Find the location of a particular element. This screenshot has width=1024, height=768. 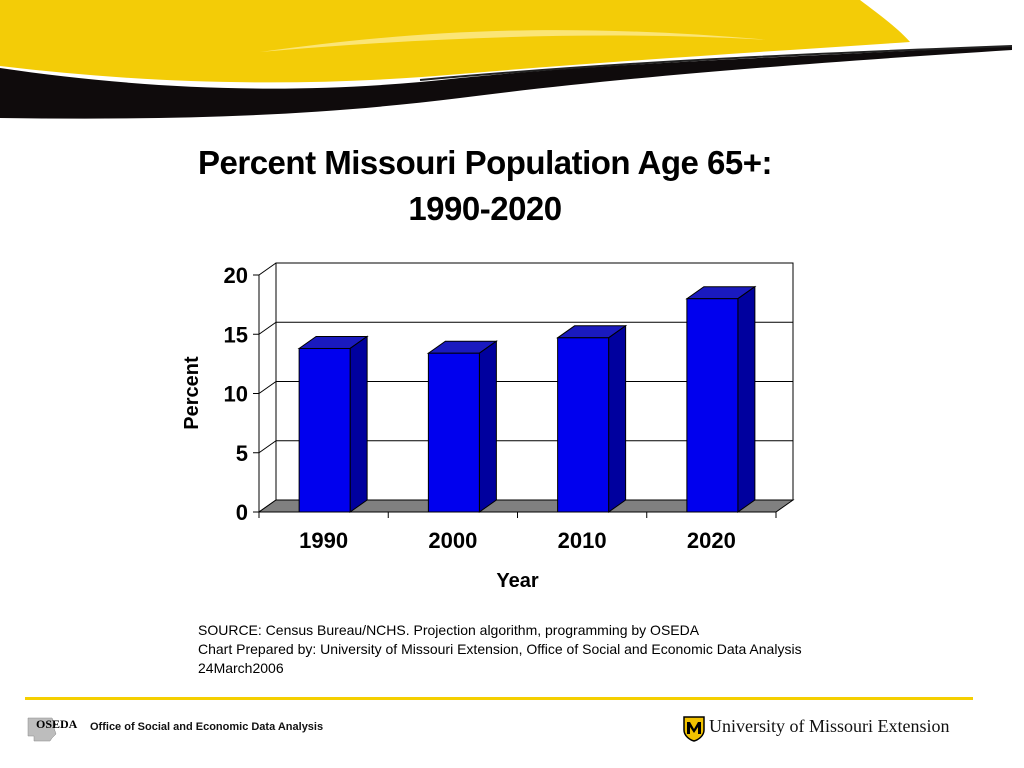

chart-title-line-2: 1990-2020 is located at coordinates (485, 208).